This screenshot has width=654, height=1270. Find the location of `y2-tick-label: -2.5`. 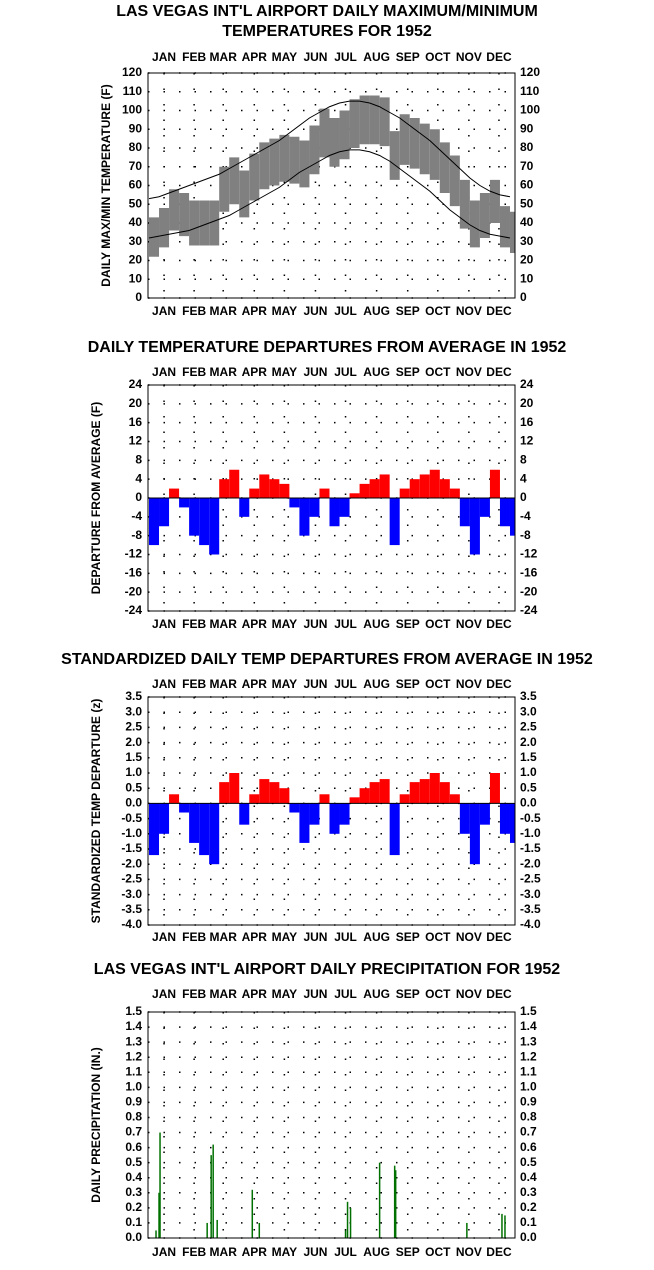

y2-tick-label: -2.5 is located at coordinates (530, 879).